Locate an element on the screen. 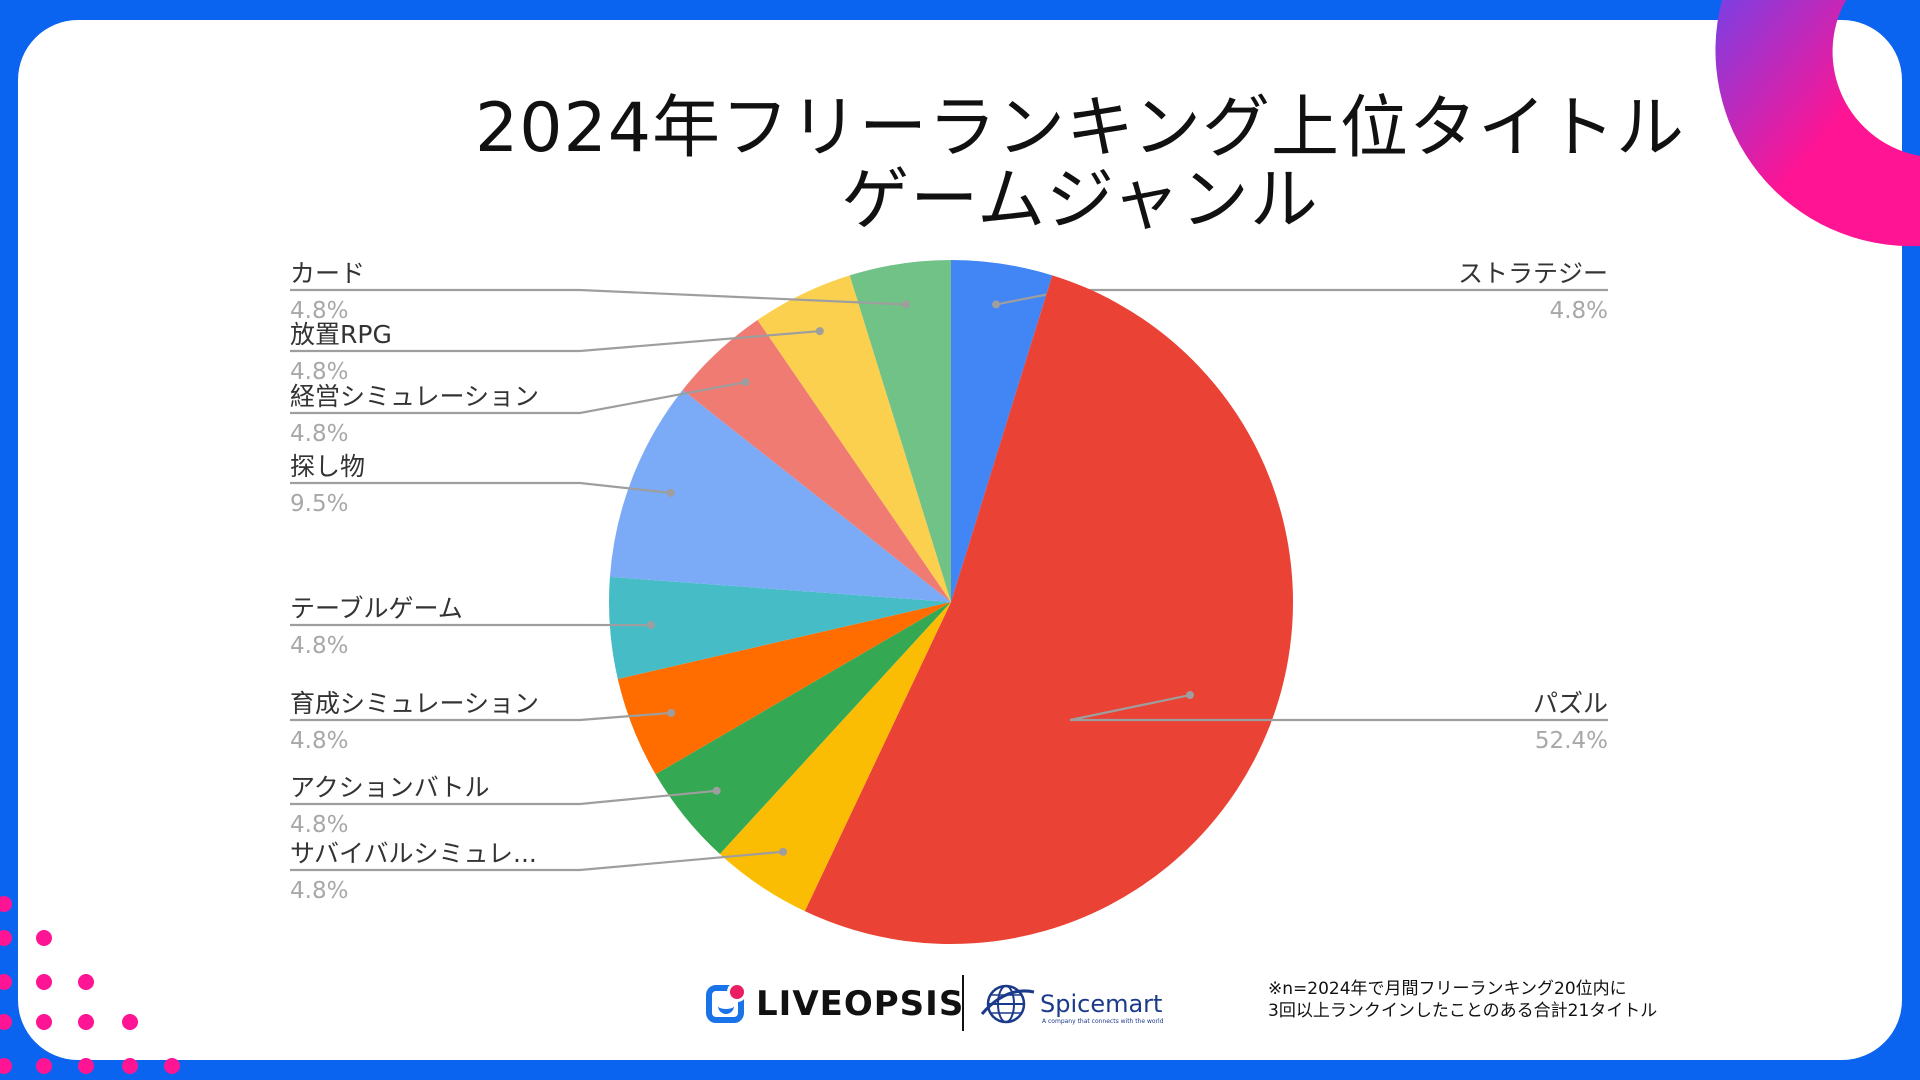 The height and width of the screenshot is (1080, 1920). chart-title-line1: 2024年フリーランキング上位タイトル is located at coordinates (1080, 128).